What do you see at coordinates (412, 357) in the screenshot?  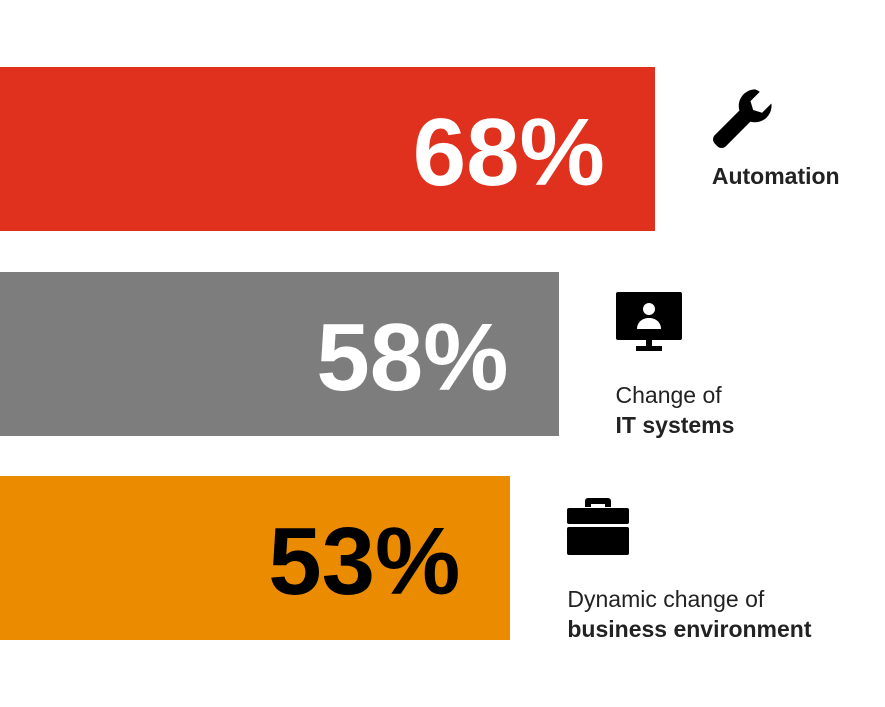 I see `bar-value-label-2: 58%` at bounding box center [412, 357].